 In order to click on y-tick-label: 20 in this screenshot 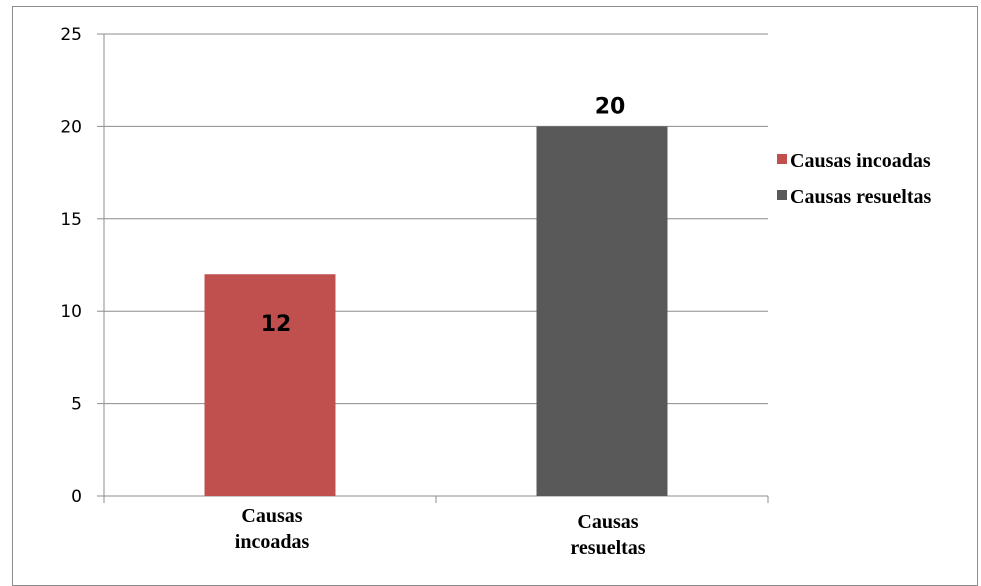, I will do `click(71, 127)`.